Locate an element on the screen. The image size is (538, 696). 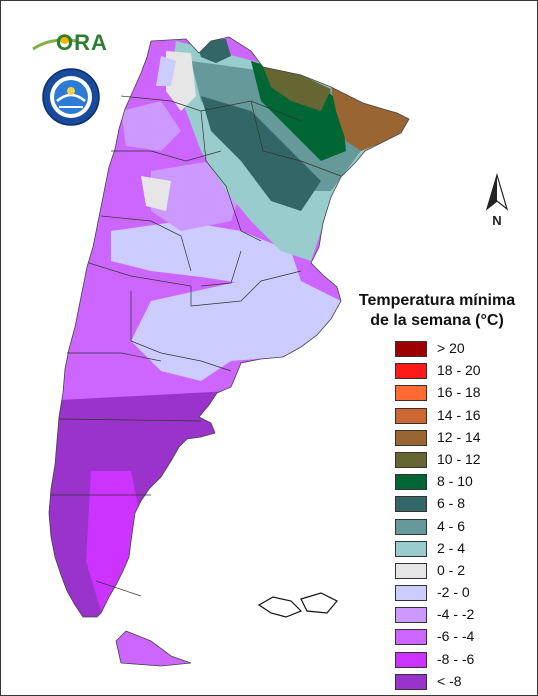
legend-label: < -8 is located at coordinates (449, 680).